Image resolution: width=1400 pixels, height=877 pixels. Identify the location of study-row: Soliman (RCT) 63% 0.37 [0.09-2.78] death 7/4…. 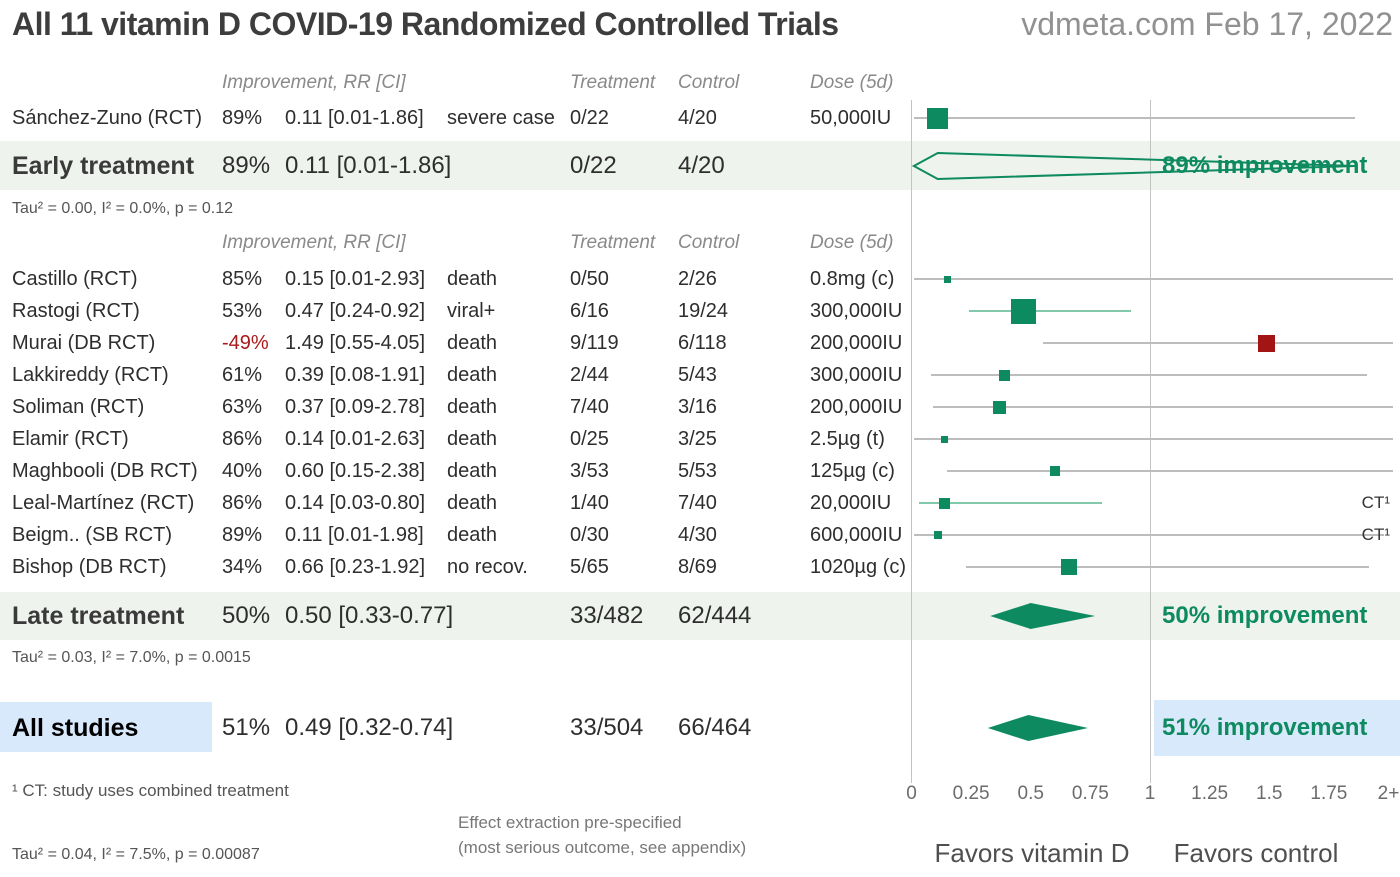
(700, 407).